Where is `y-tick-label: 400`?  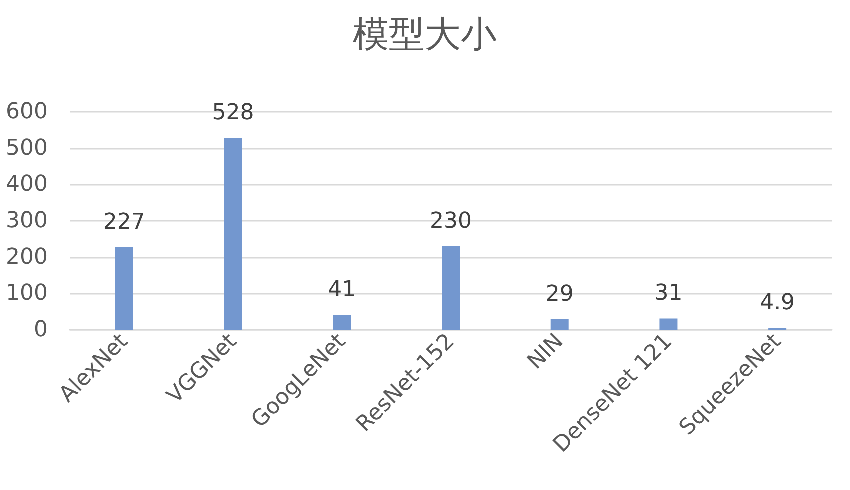 y-tick-label: 400 is located at coordinates (27, 185).